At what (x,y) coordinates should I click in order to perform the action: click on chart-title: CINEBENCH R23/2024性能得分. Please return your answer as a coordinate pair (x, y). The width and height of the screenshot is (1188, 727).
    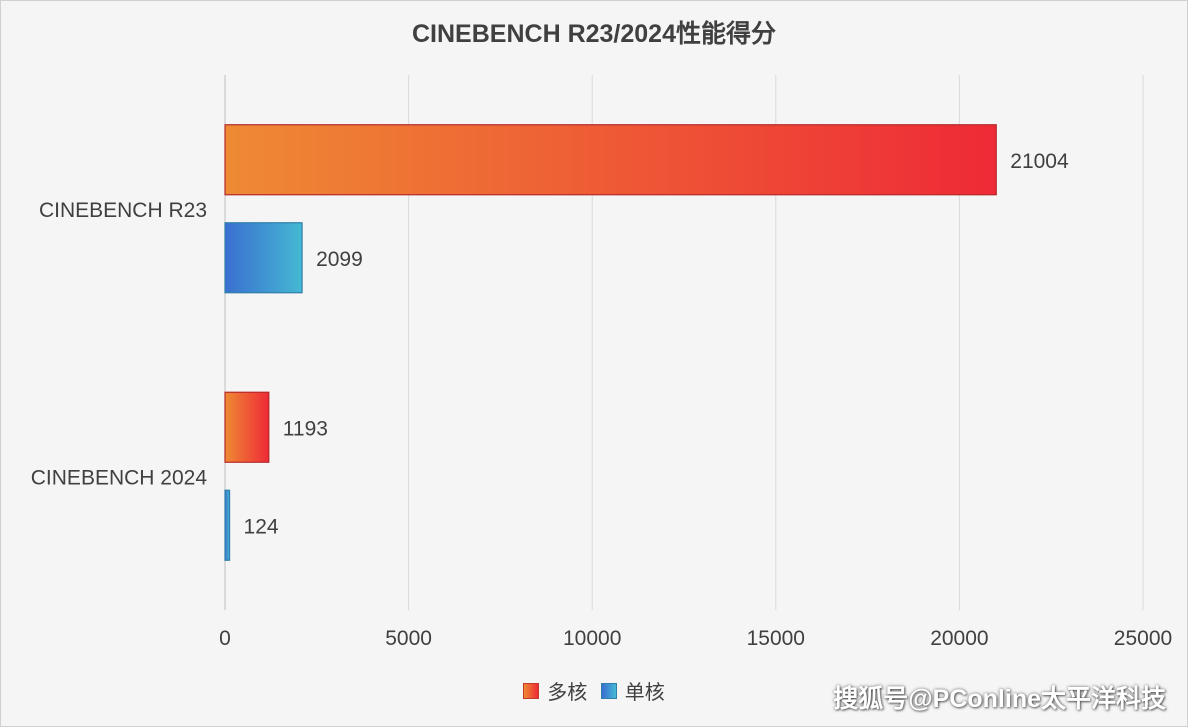
    Looking at the image, I should click on (594, 34).